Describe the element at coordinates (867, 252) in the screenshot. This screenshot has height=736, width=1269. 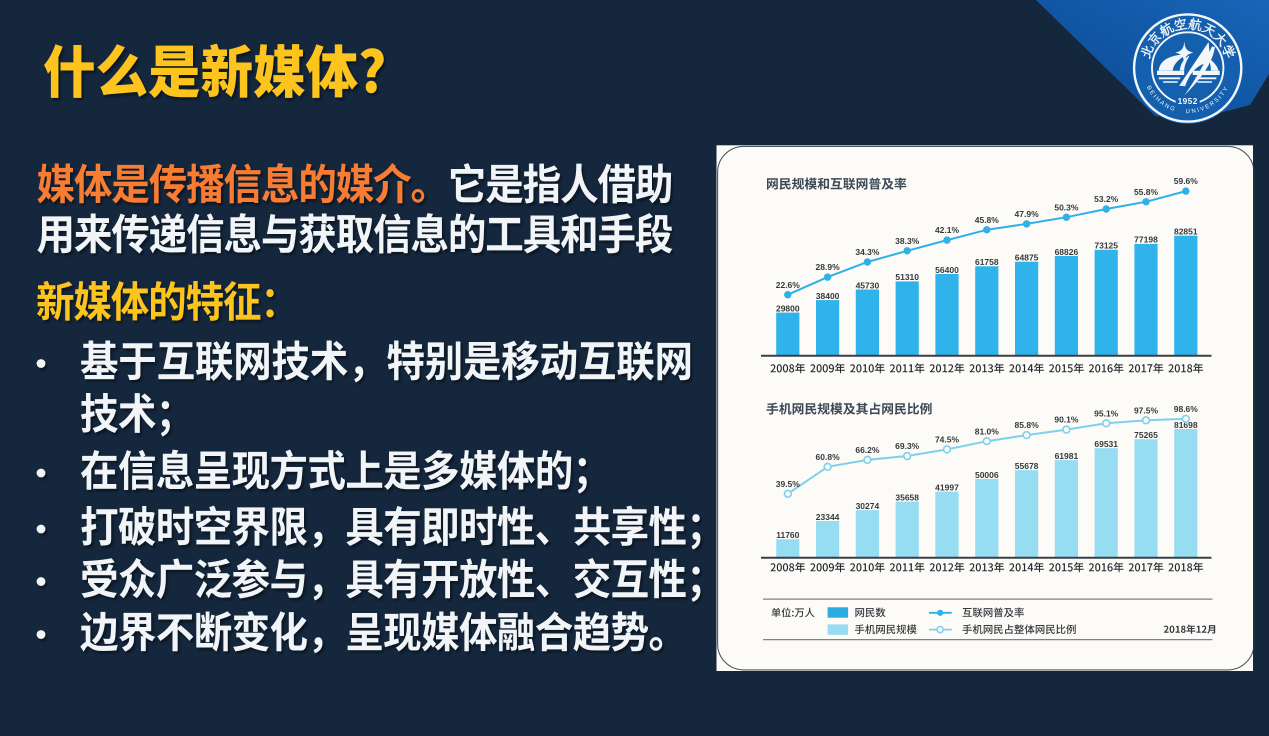
I see `svg-text: 34.3%` at that location.